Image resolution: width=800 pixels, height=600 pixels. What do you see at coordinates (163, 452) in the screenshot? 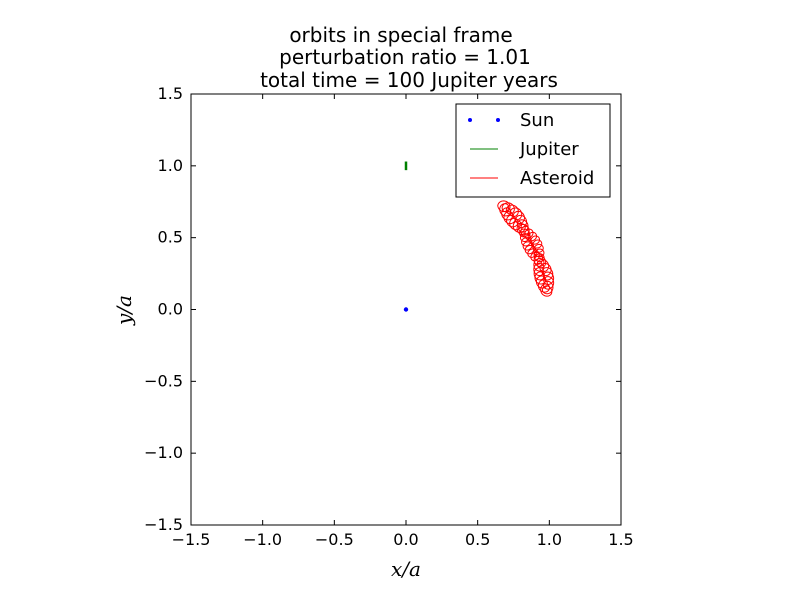
I see `y-tick-label: −1.0` at bounding box center [163, 452].